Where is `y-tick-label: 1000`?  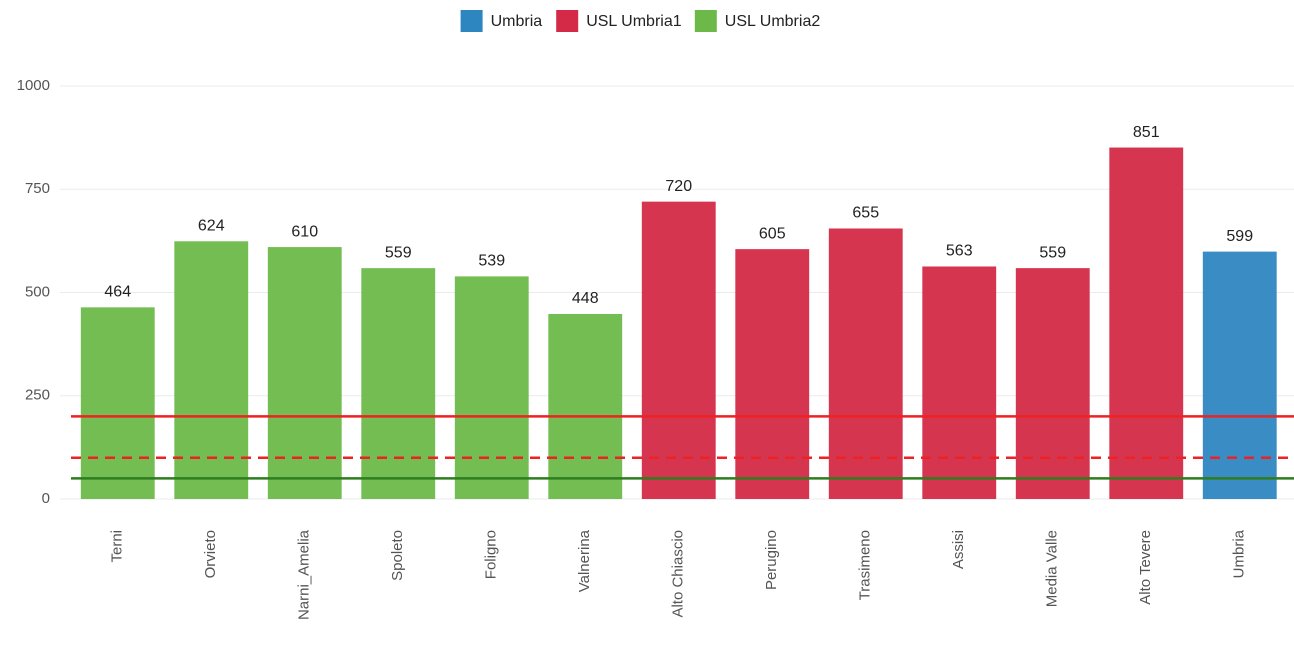
y-tick-label: 1000 is located at coordinates (33, 85).